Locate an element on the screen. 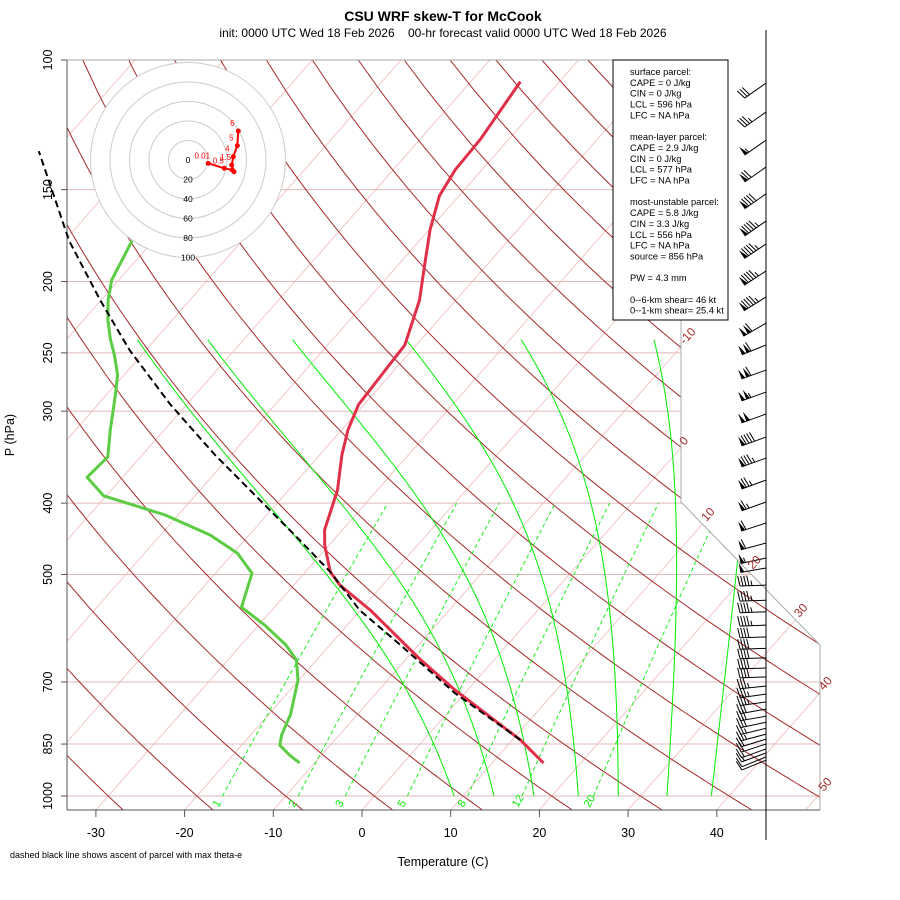 This screenshot has width=900, height=900. hodograph-height-label: 4 is located at coordinates (227, 149).